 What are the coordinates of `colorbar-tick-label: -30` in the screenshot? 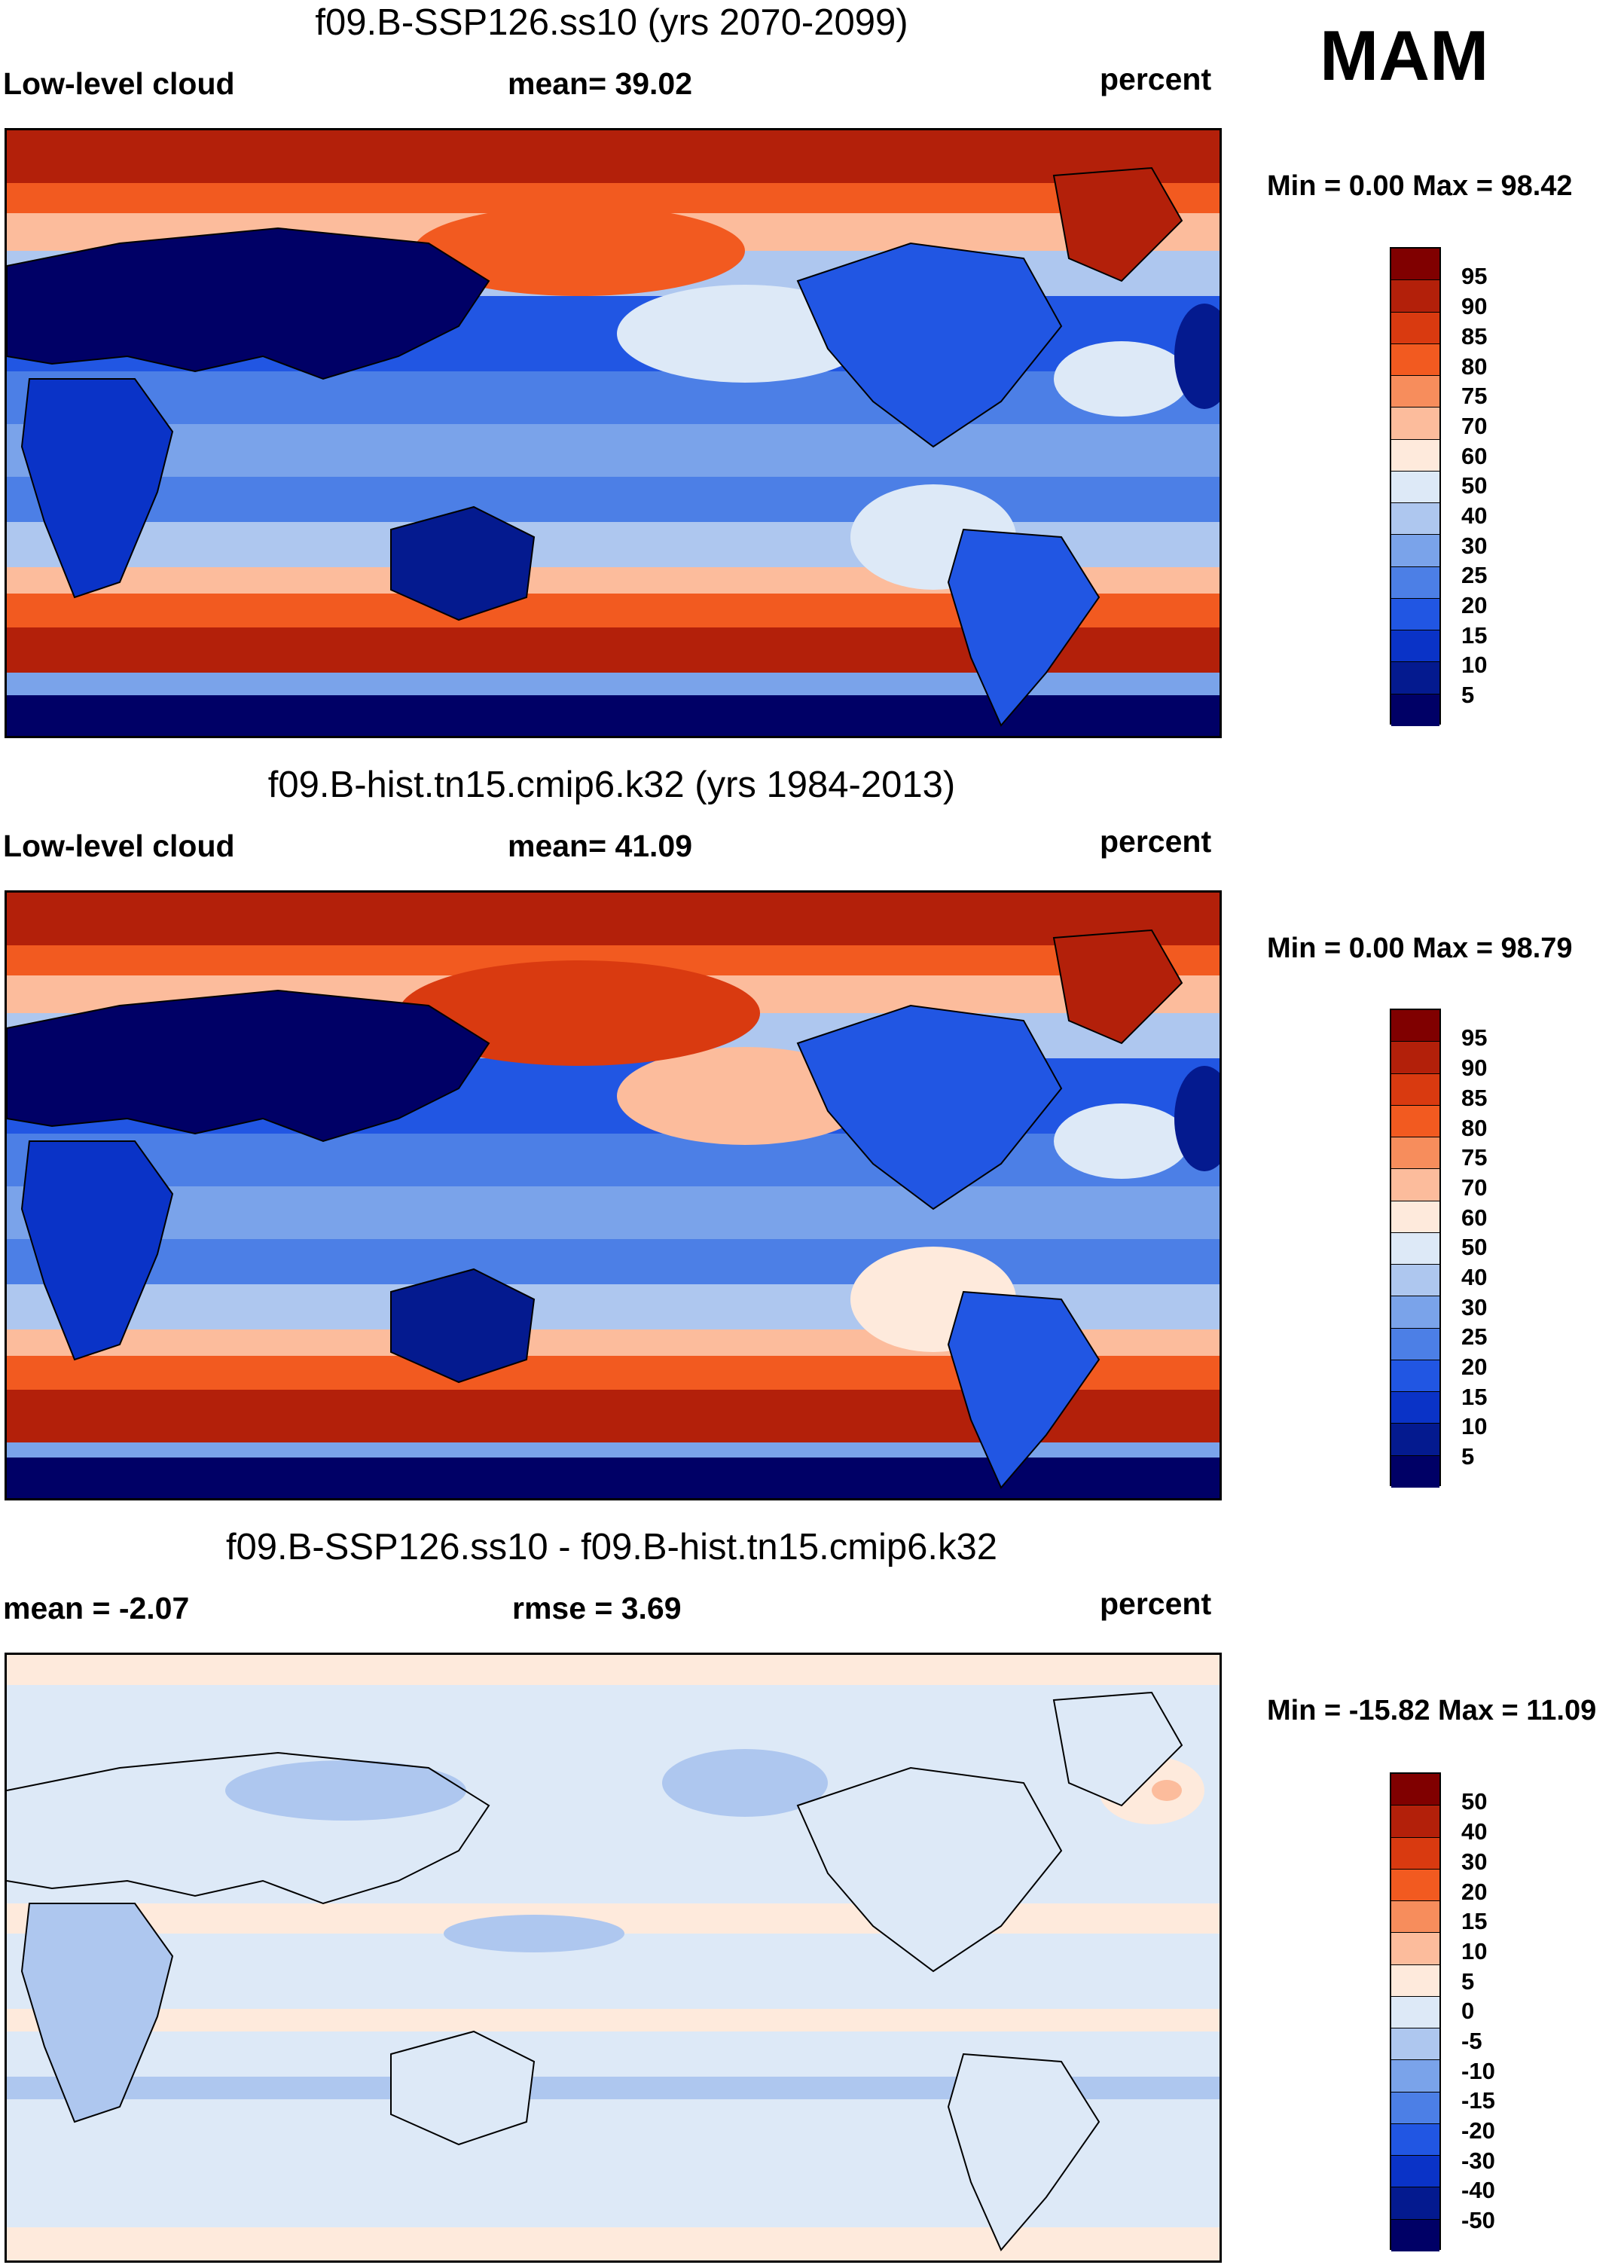 It's located at (1478, 2160).